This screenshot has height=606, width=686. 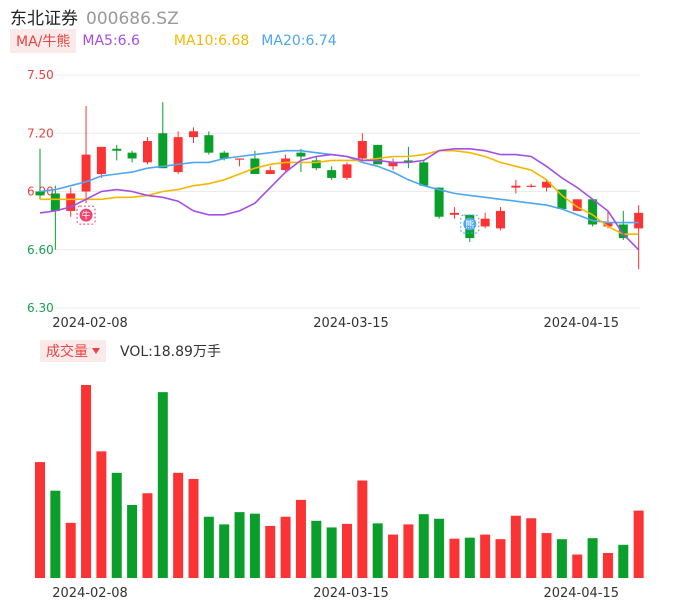 I want to click on price-date-label: 2024-04-15, so click(x=581, y=323).